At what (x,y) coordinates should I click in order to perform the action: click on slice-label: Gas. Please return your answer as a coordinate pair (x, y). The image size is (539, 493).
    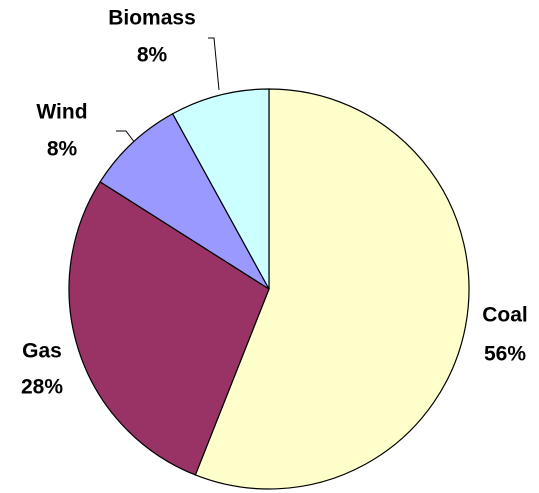
    Looking at the image, I should click on (42, 351).